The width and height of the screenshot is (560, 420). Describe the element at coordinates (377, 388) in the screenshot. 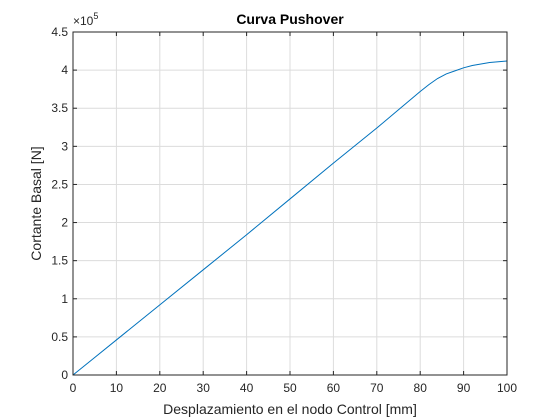

I see `x-tick-label: 70` at that location.